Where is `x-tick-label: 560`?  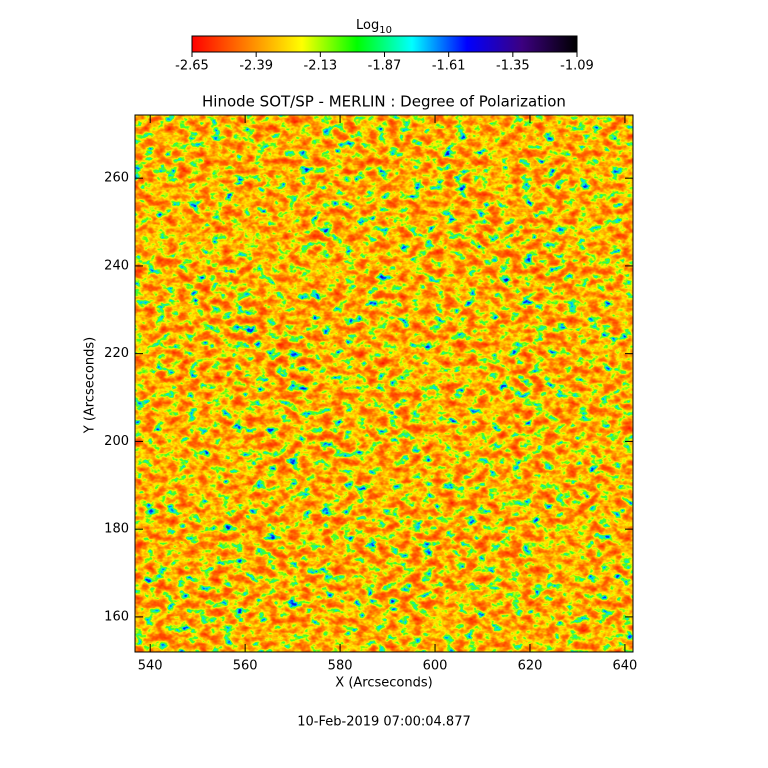
x-tick-label: 560 is located at coordinates (245, 666).